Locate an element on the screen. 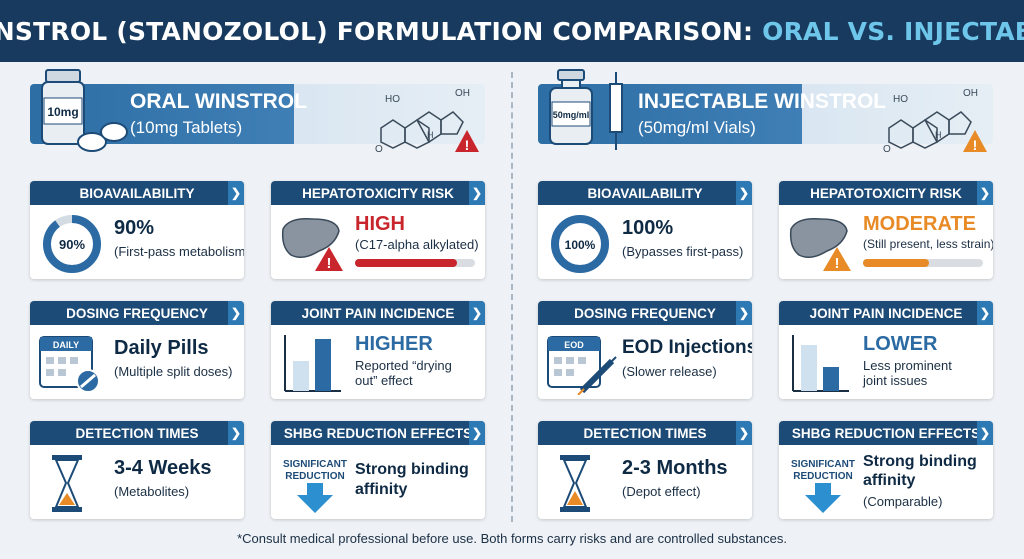 This screenshot has height=559, width=1024. bar-chart-icon is located at coordinates (820, 363).